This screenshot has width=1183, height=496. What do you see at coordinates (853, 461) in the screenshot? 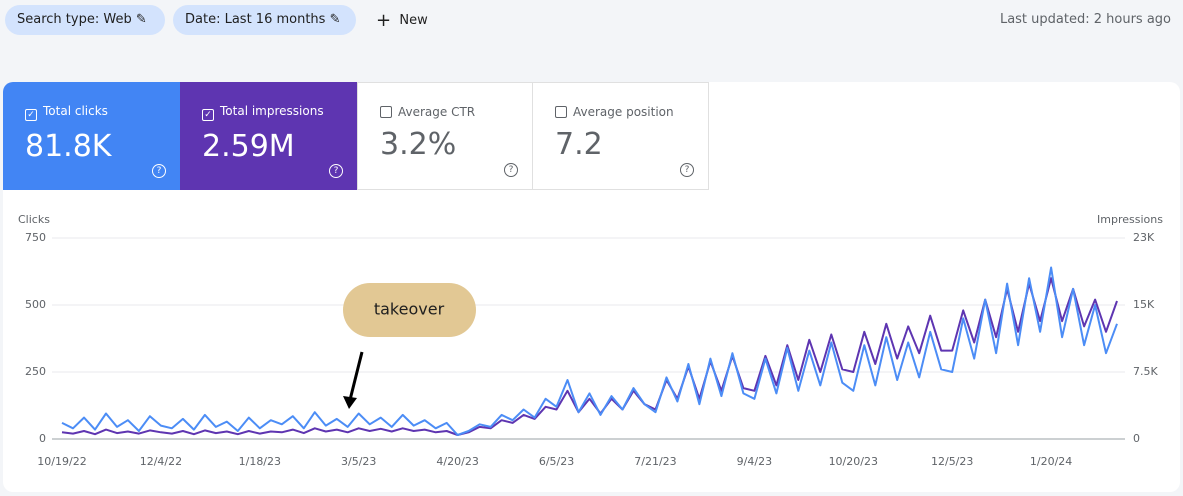
I see `x-tick-label: 10/20/23` at bounding box center [853, 461].